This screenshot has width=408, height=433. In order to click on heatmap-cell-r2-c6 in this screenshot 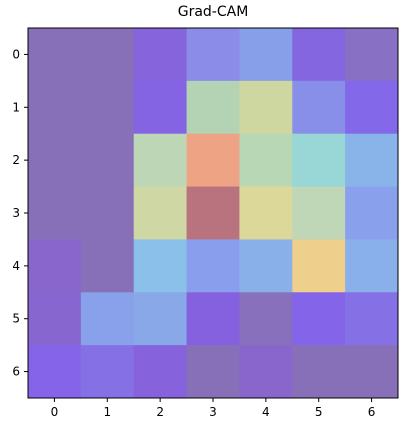, I will do `click(372, 160)`.